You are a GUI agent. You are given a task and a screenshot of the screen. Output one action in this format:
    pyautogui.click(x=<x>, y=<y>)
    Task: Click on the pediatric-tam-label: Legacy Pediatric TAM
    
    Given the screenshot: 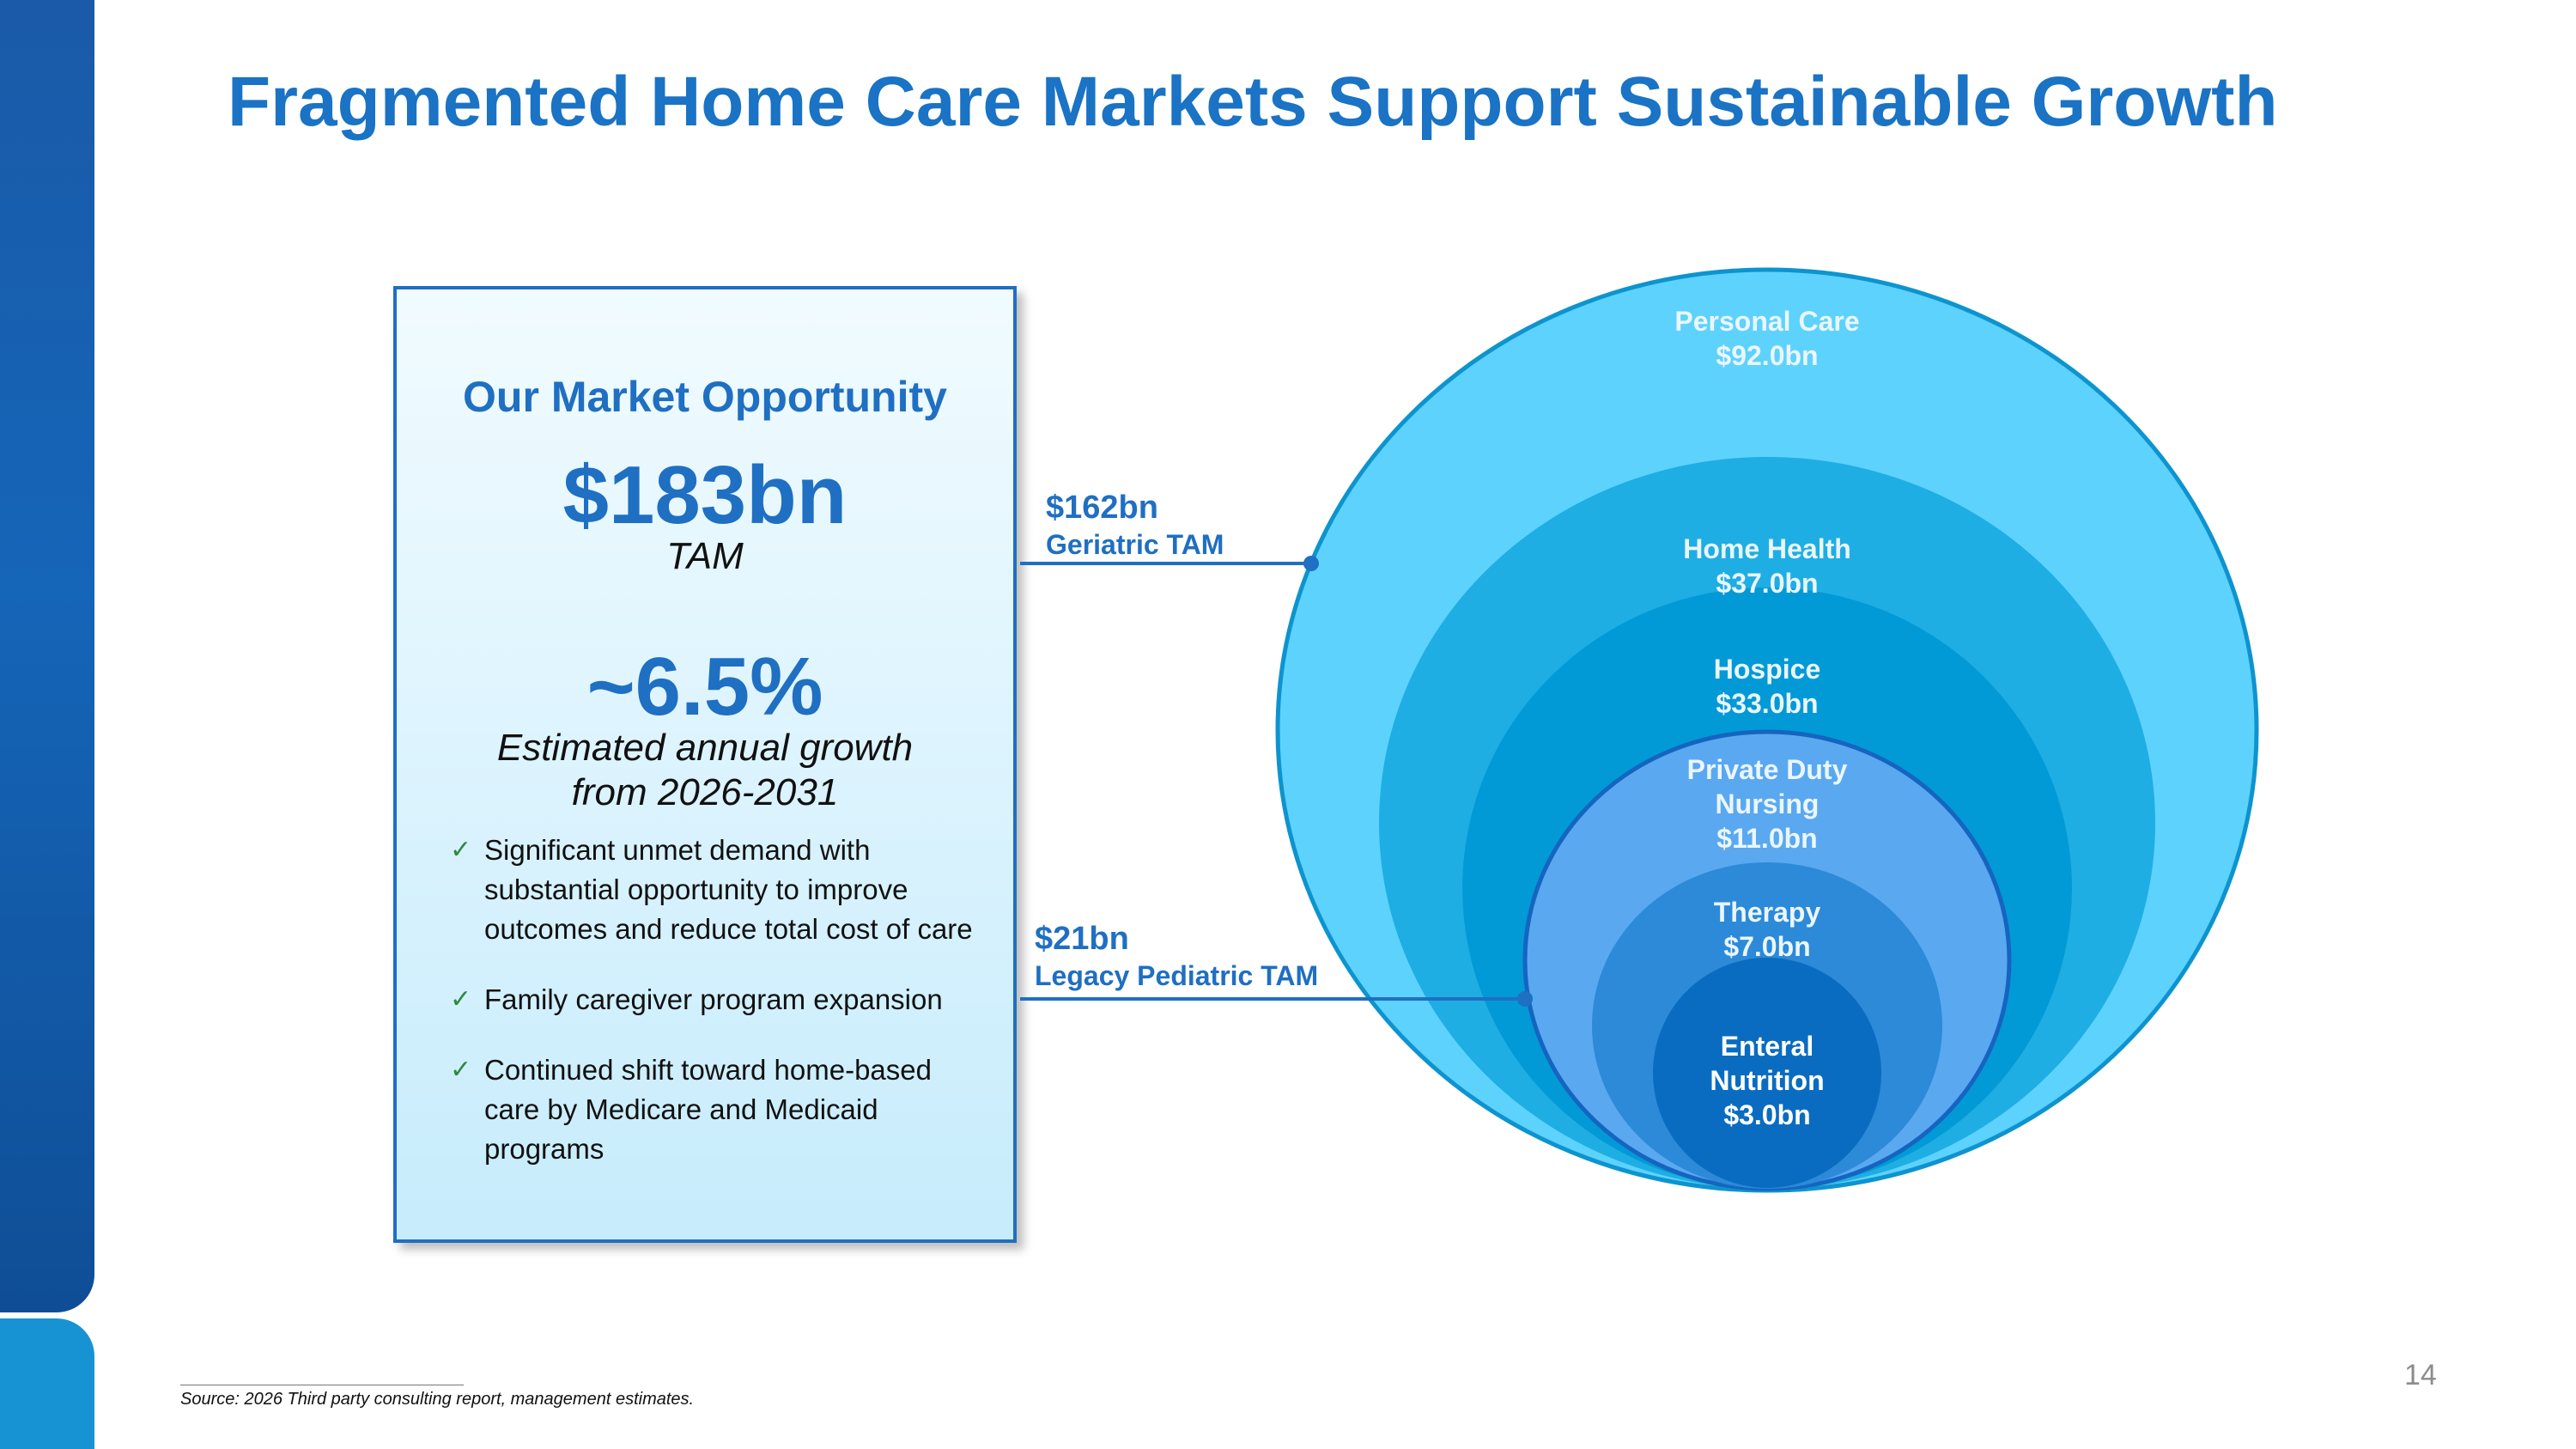 What is the action you would take?
    pyautogui.click(x=1177, y=975)
    